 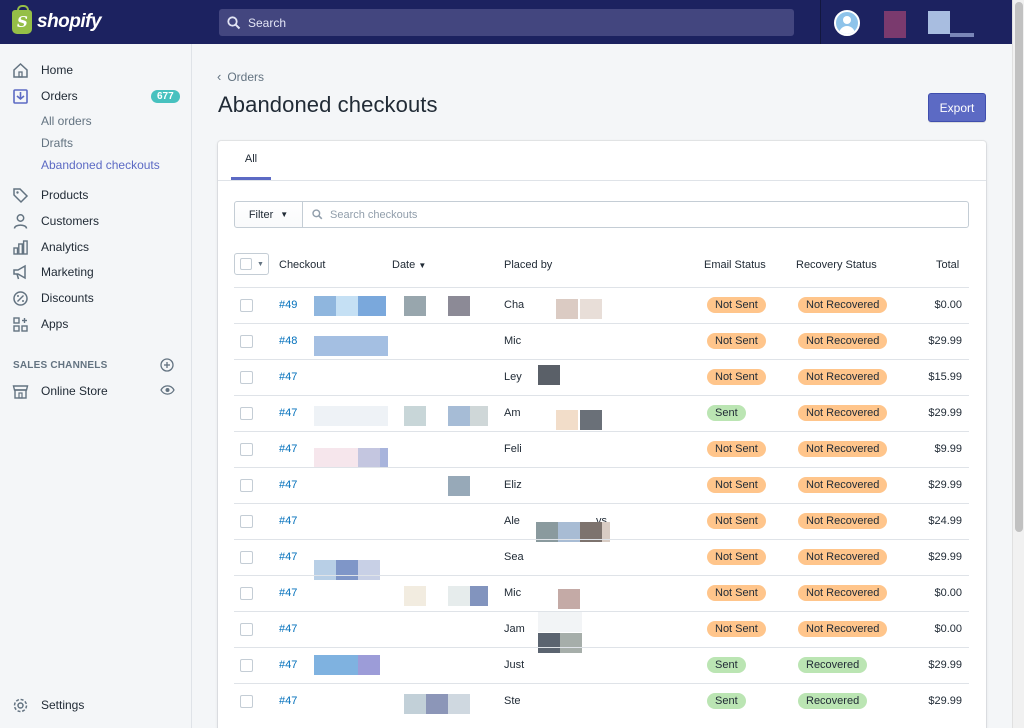 I want to click on sidebar-label: Apps, so click(x=55, y=324).